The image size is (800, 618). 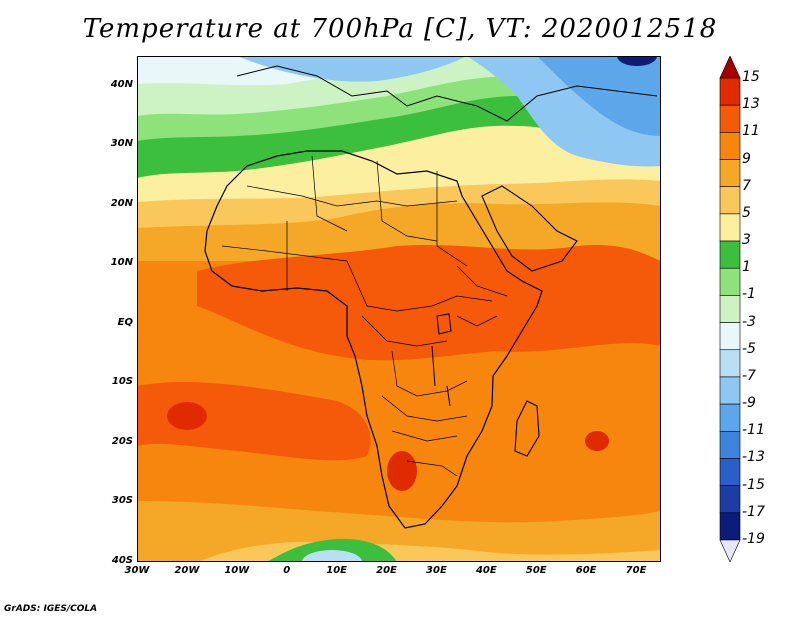 I want to click on lon-tick-label: 60E, so click(x=586, y=570).